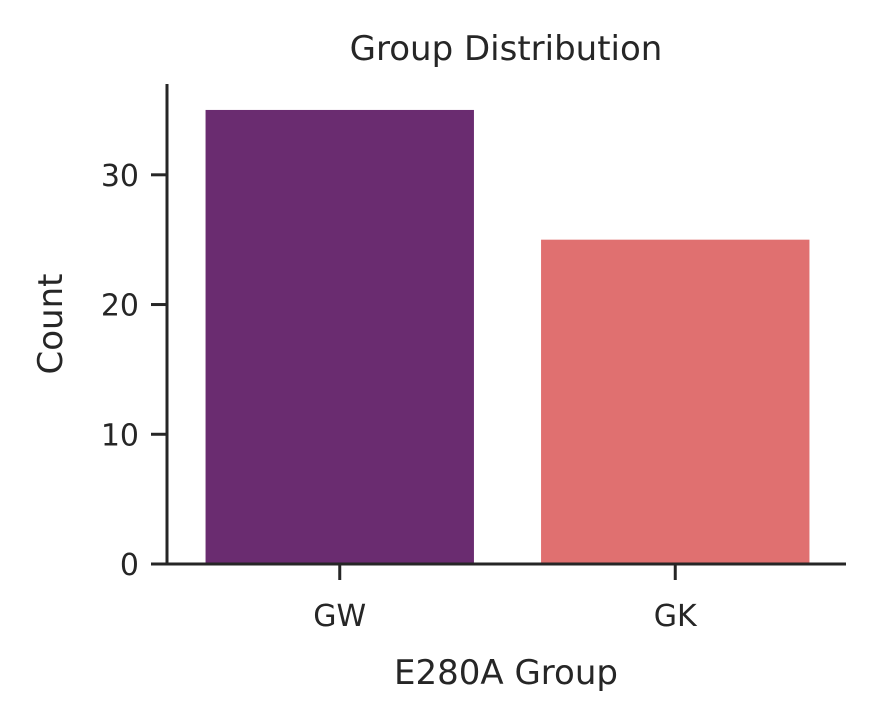  I want to click on x-axis-label: E280A Group, so click(506, 673).